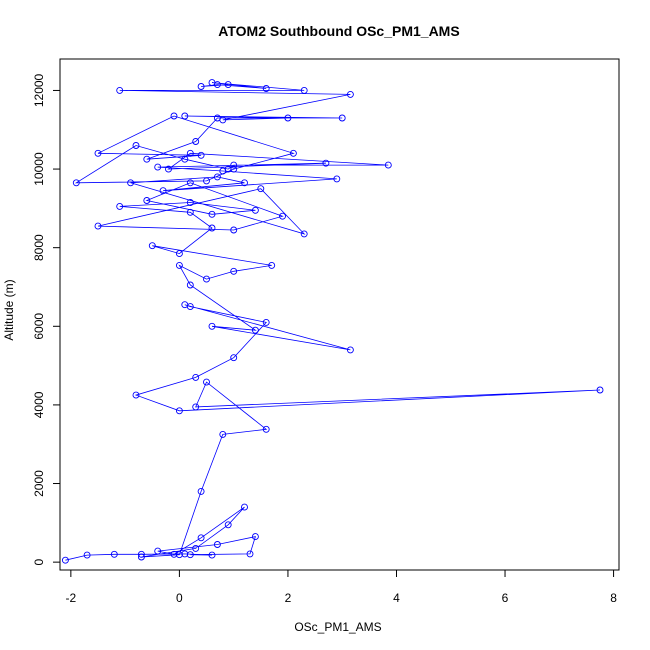  I want to click on x-tick-label: -2, so click(71, 598).